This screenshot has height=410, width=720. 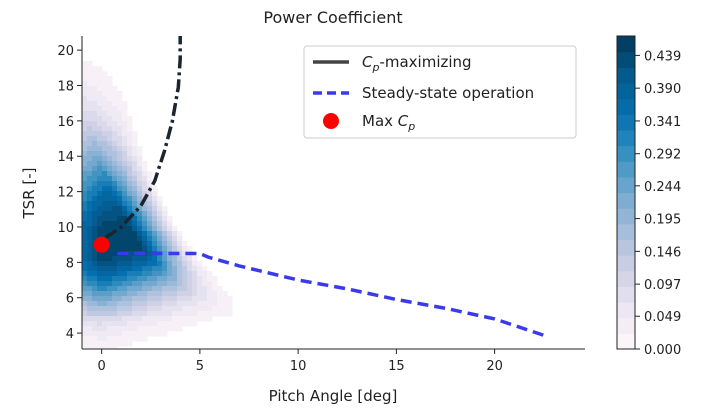 What do you see at coordinates (396, 366) in the screenshot?
I see `x-tick-label: 15` at bounding box center [396, 366].